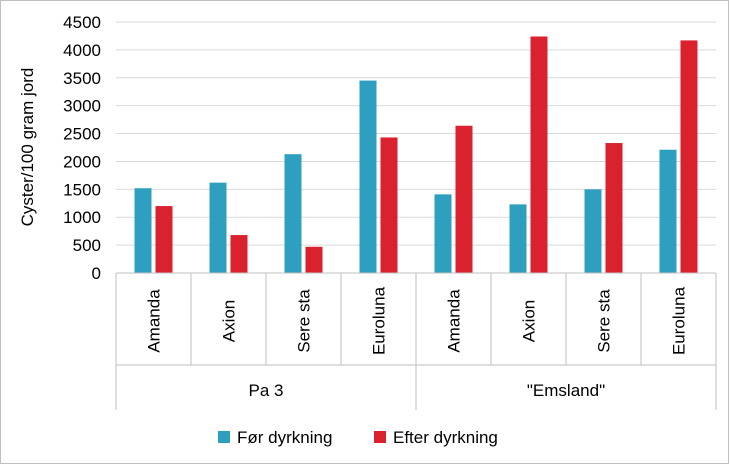 This screenshot has width=731, height=466. What do you see at coordinates (82, 50) in the screenshot?
I see `y-tick-label: 4000` at bounding box center [82, 50].